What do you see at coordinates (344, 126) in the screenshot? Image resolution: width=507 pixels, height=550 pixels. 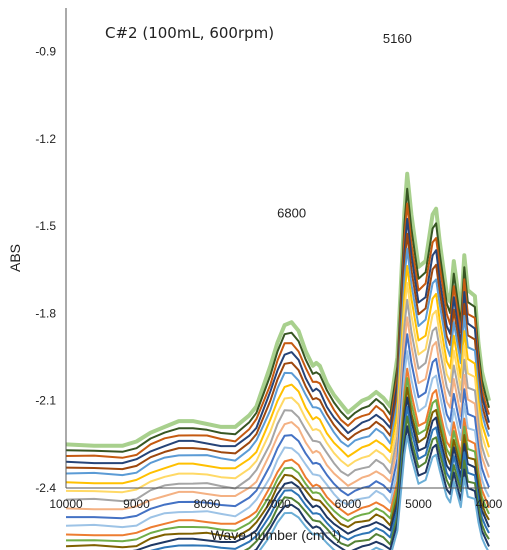 I see `peak-annotations: 6800 5160` at bounding box center [344, 126].